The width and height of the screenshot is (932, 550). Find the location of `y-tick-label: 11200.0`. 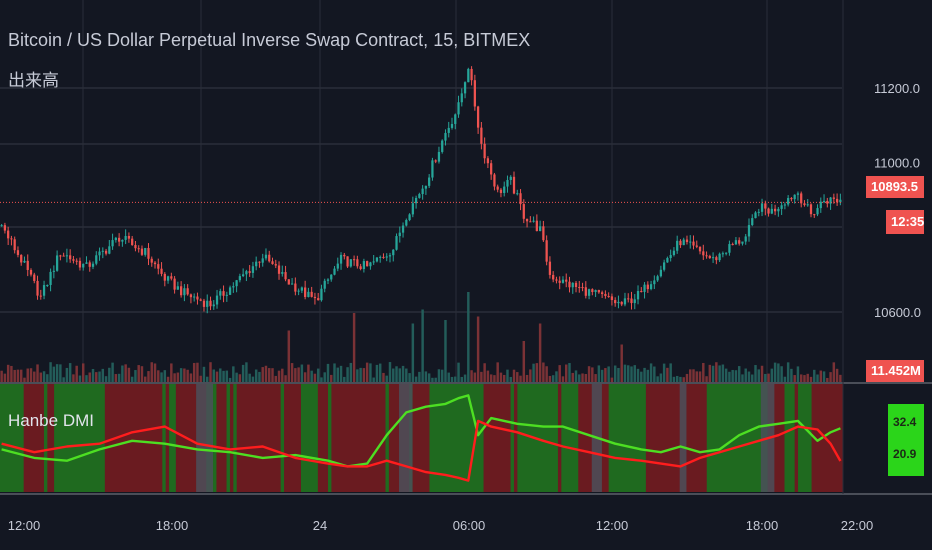

y-tick-label: 11200.0 is located at coordinates (897, 88).